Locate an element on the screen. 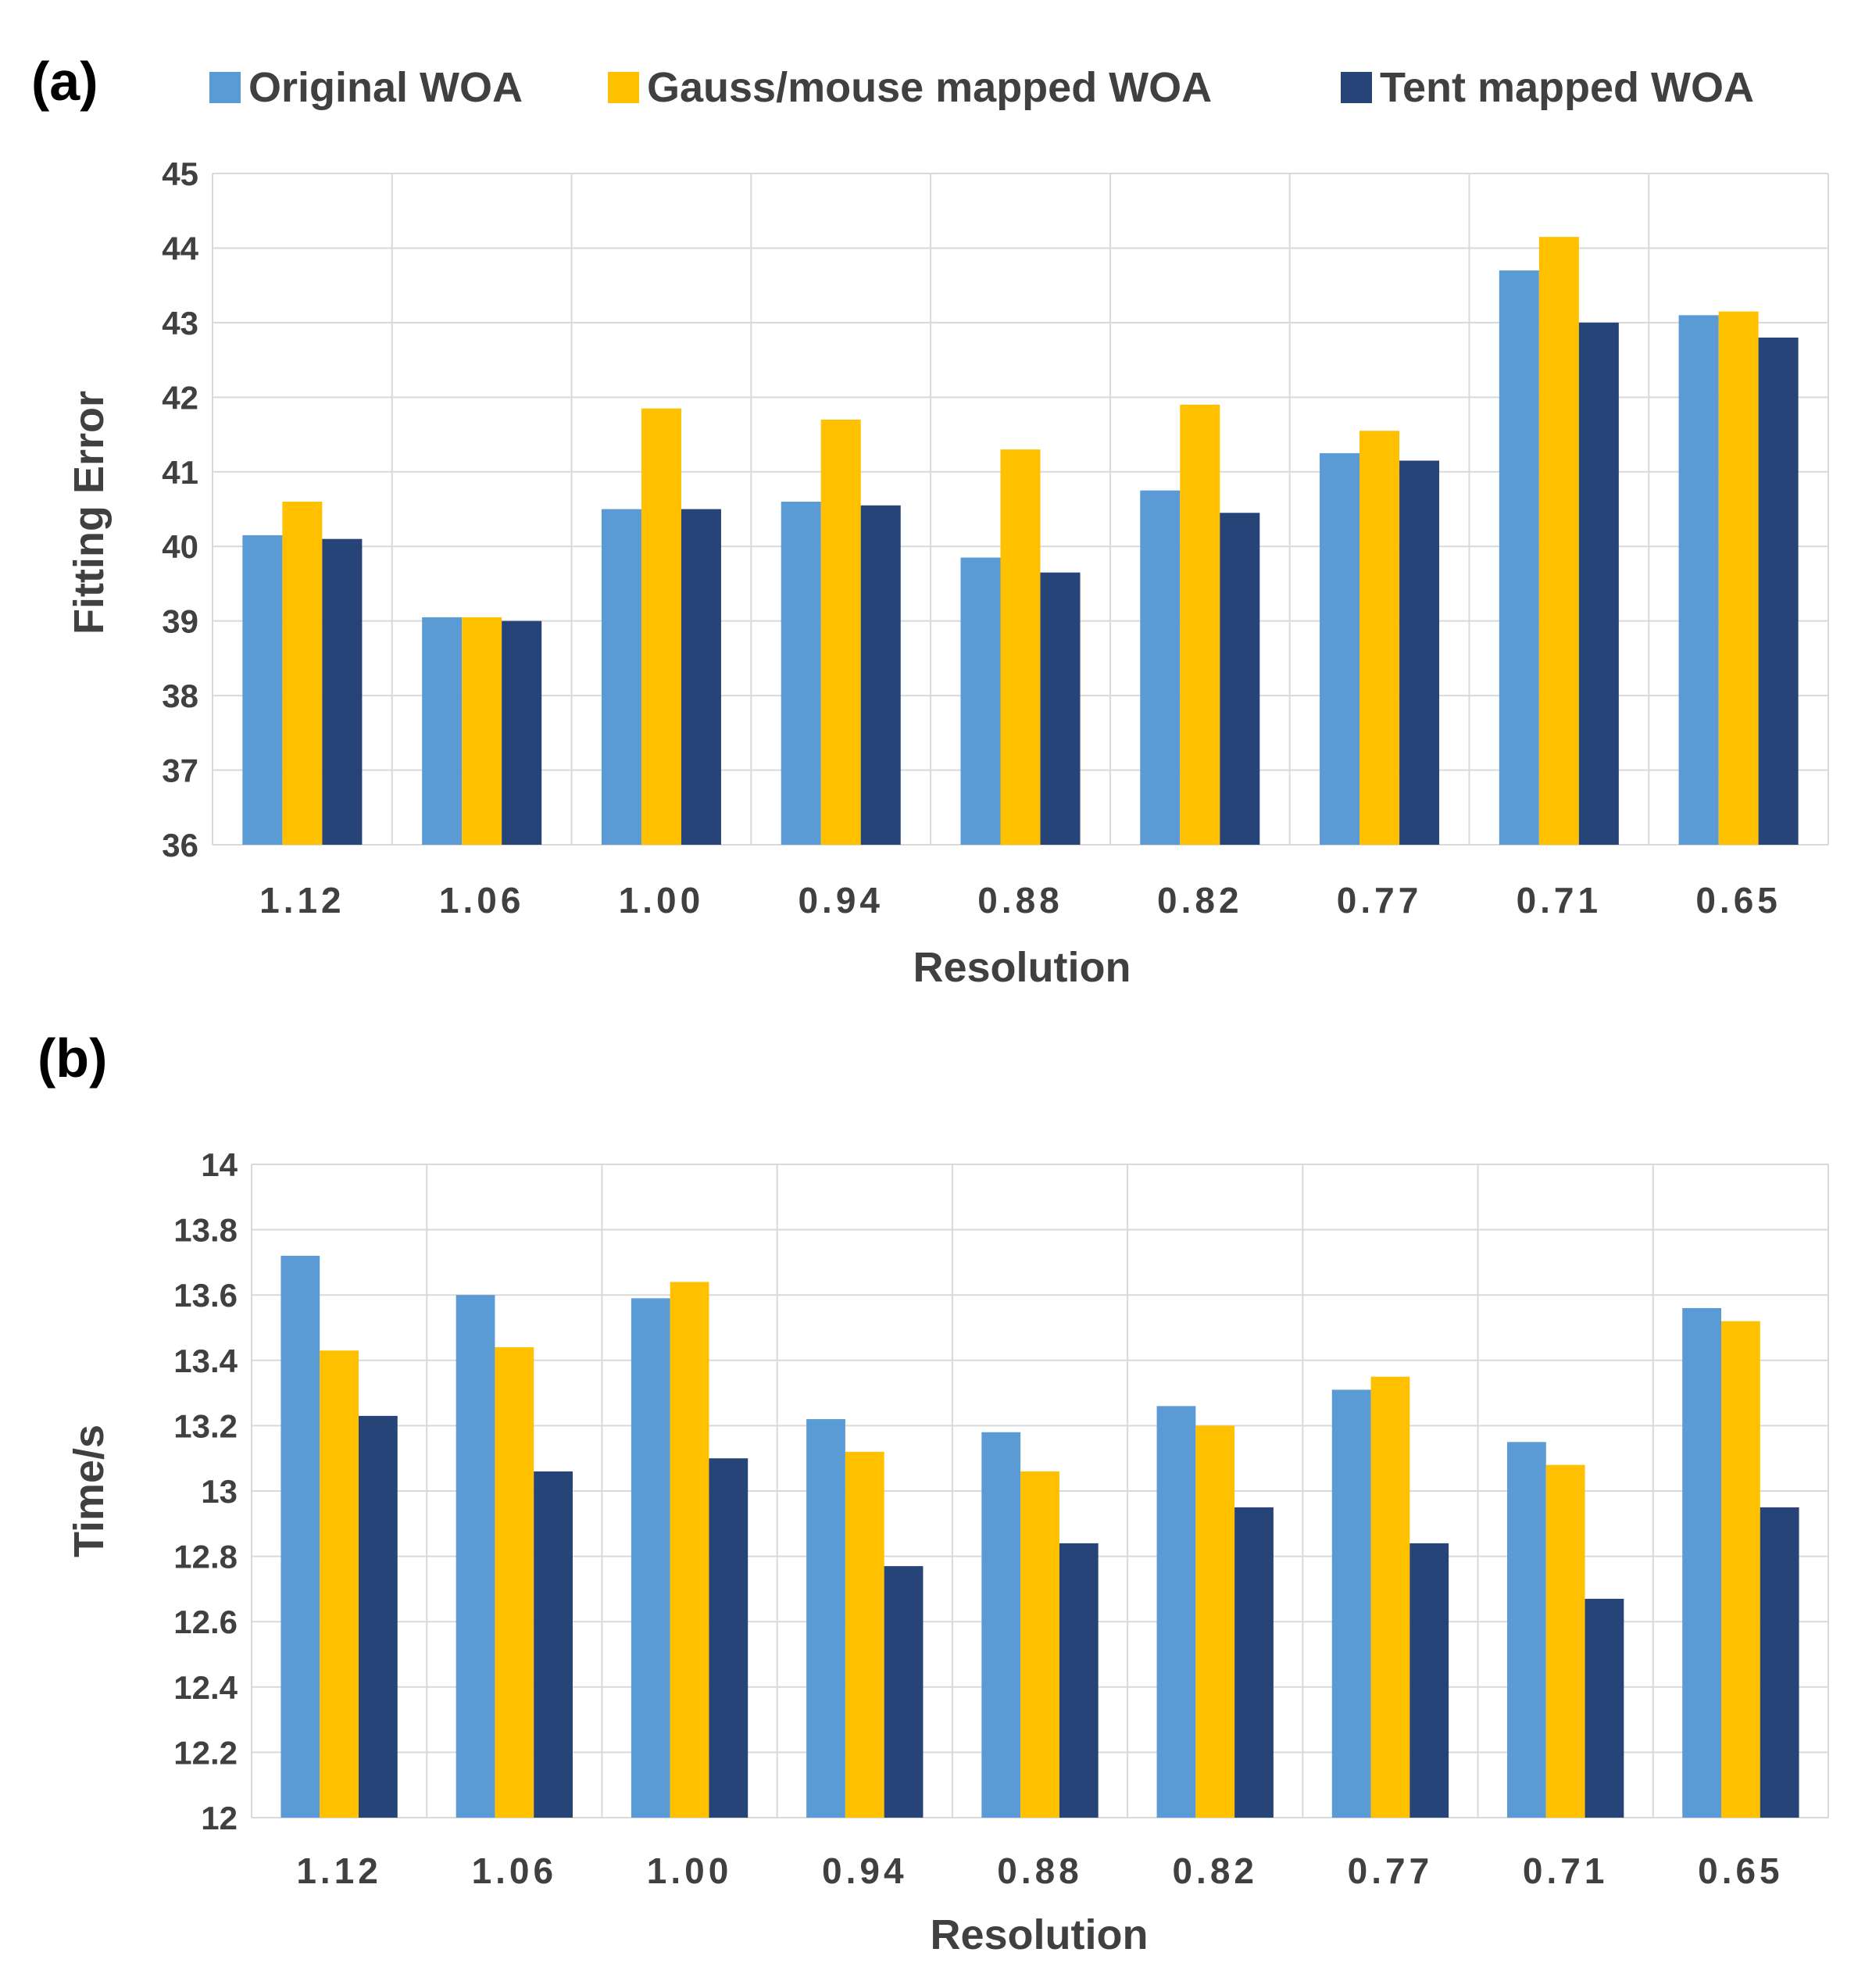  bar-original-0.77 is located at coordinates (1340, 648).